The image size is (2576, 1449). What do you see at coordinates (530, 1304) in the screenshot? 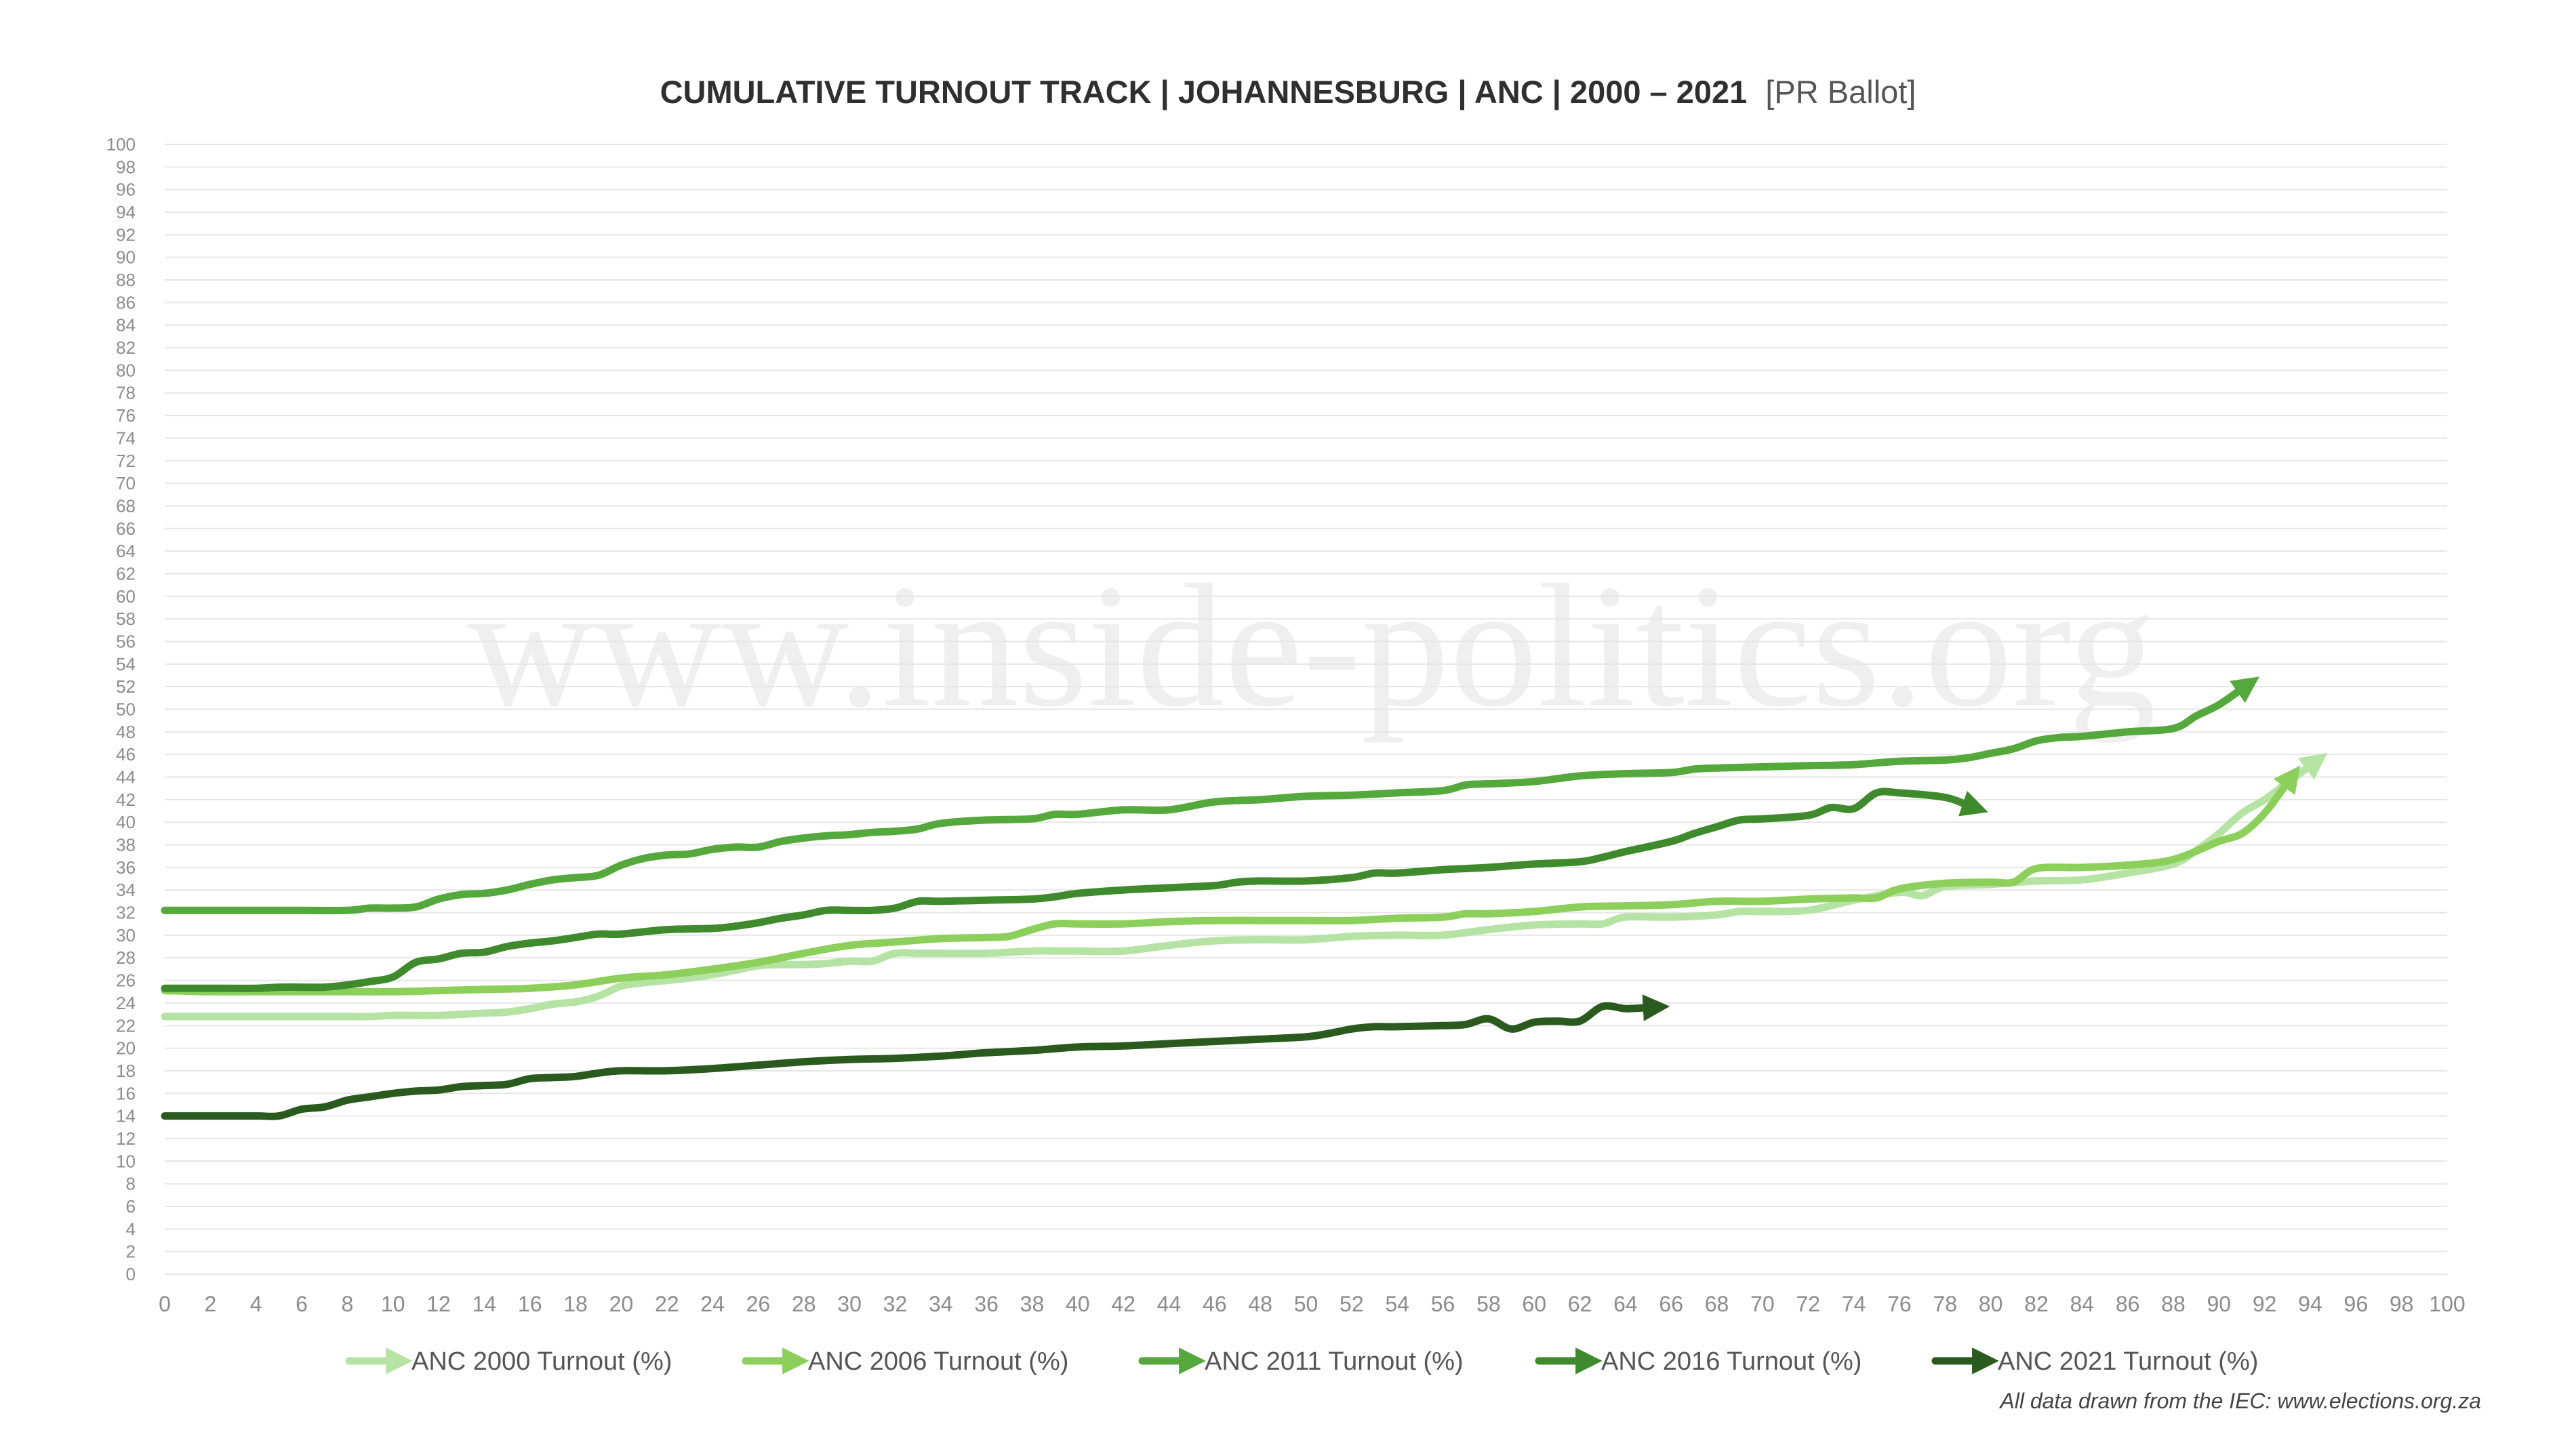
I see `x-tick-label: 16` at bounding box center [530, 1304].